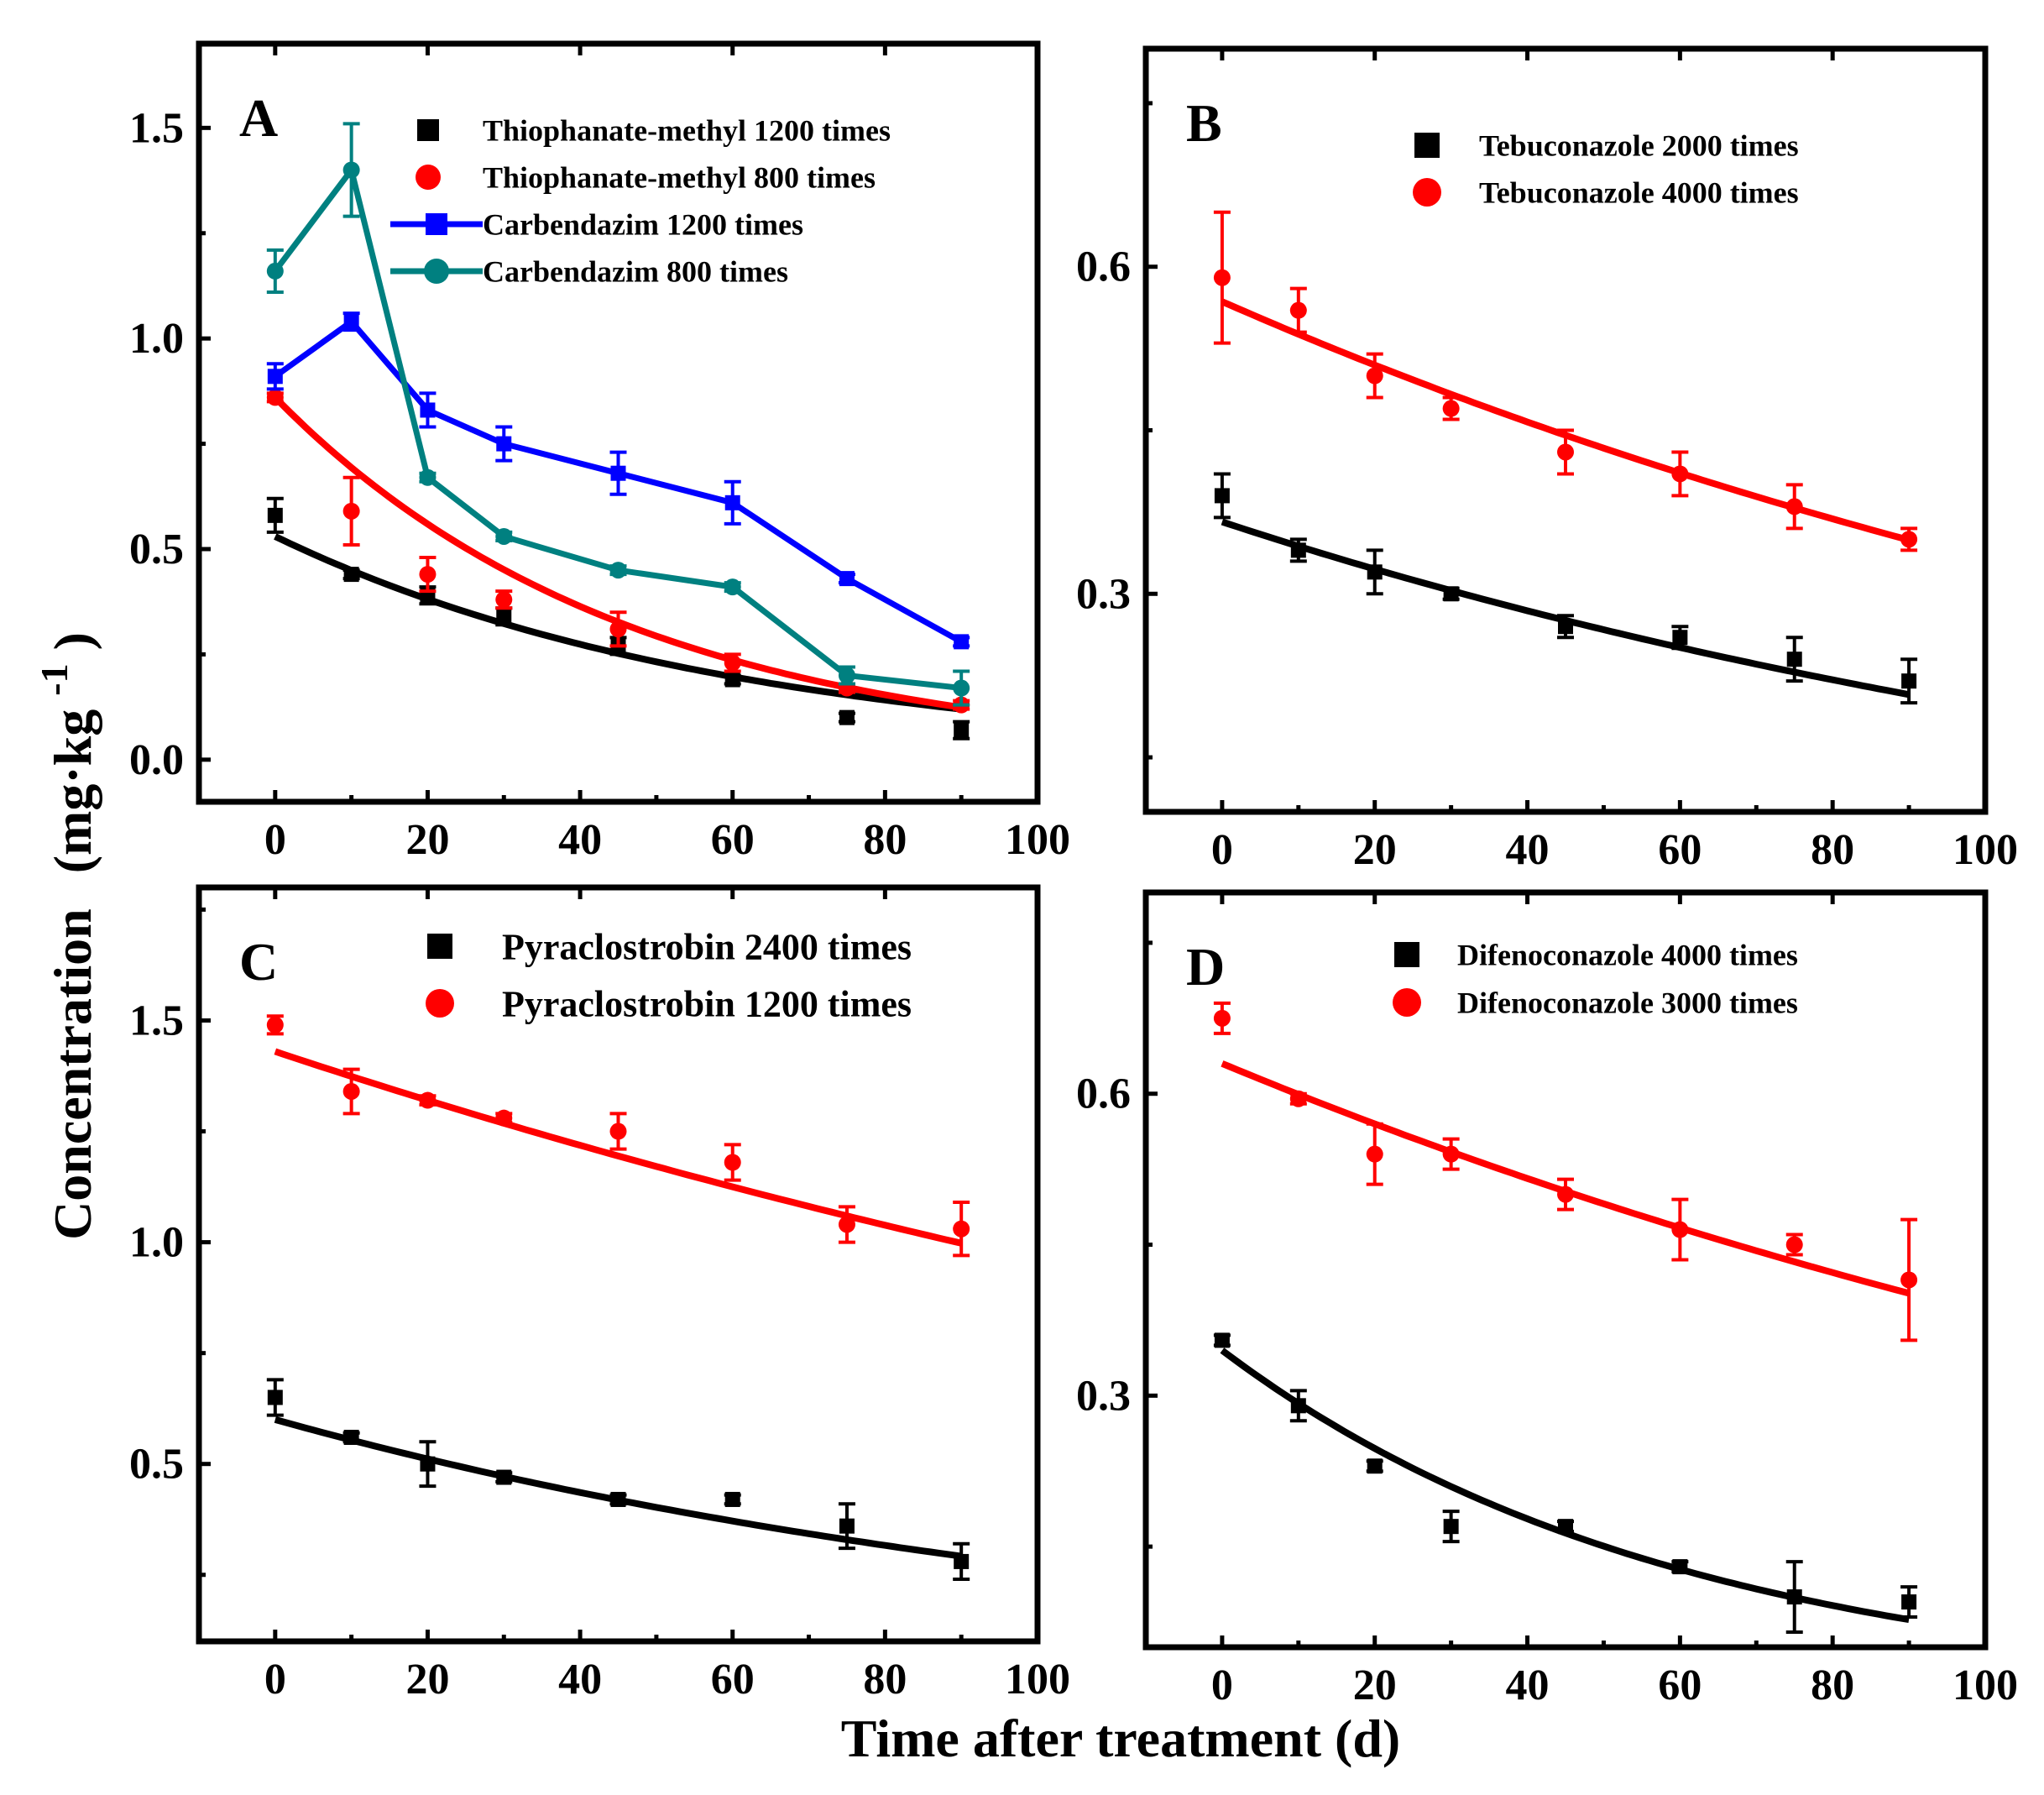 The image size is (2044, 1795). What do you see at coordinates (687, 131) in the screenshot?
I see `legend-label: Thiophanate-methyl 1200 times` at bounding box center [687, 131].